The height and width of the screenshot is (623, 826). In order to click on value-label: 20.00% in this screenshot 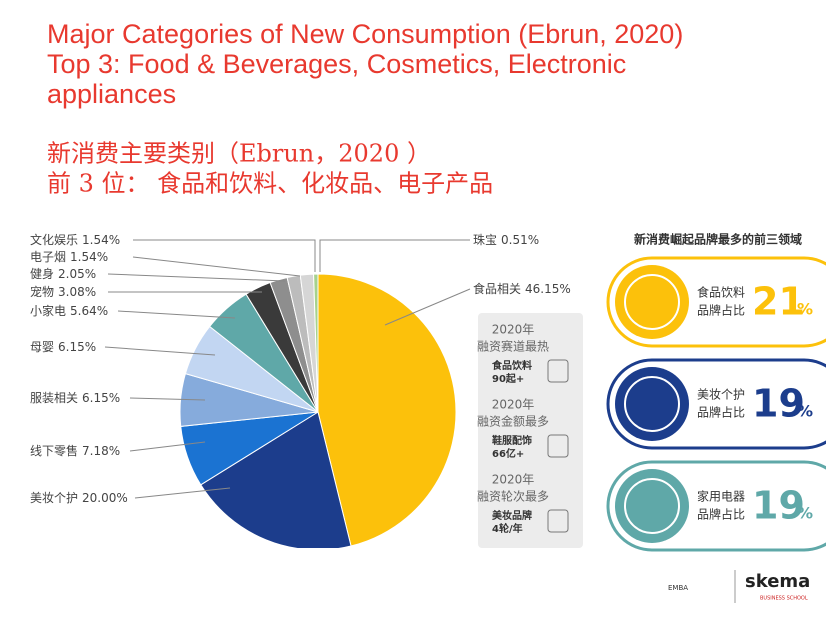, I will do `click(105, 498)`.